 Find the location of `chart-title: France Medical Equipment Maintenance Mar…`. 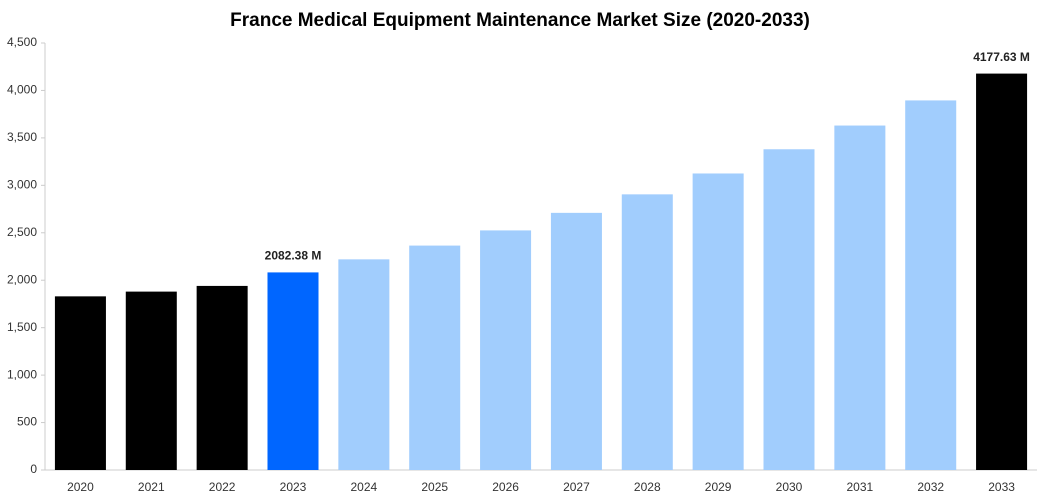

chart-title: France Medical Equipment Maintenance Mar… is located at coordinates (520, 20).